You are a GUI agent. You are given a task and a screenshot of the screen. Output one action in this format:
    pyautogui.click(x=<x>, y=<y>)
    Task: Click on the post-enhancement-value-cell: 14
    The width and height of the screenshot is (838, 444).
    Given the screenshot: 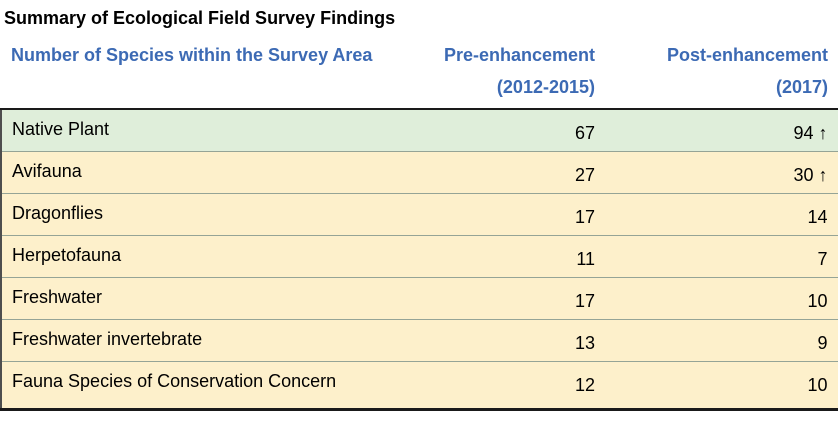 What is the action you would take?
    pyautogui.click(x=718, y=214)
    